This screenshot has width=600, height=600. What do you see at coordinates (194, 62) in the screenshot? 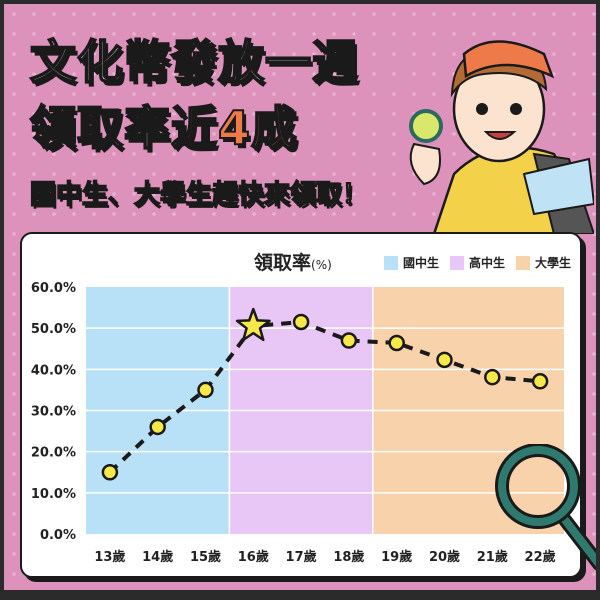
I see `headline-line1: 文化幣發放一週` at bounding box center [194, 62].